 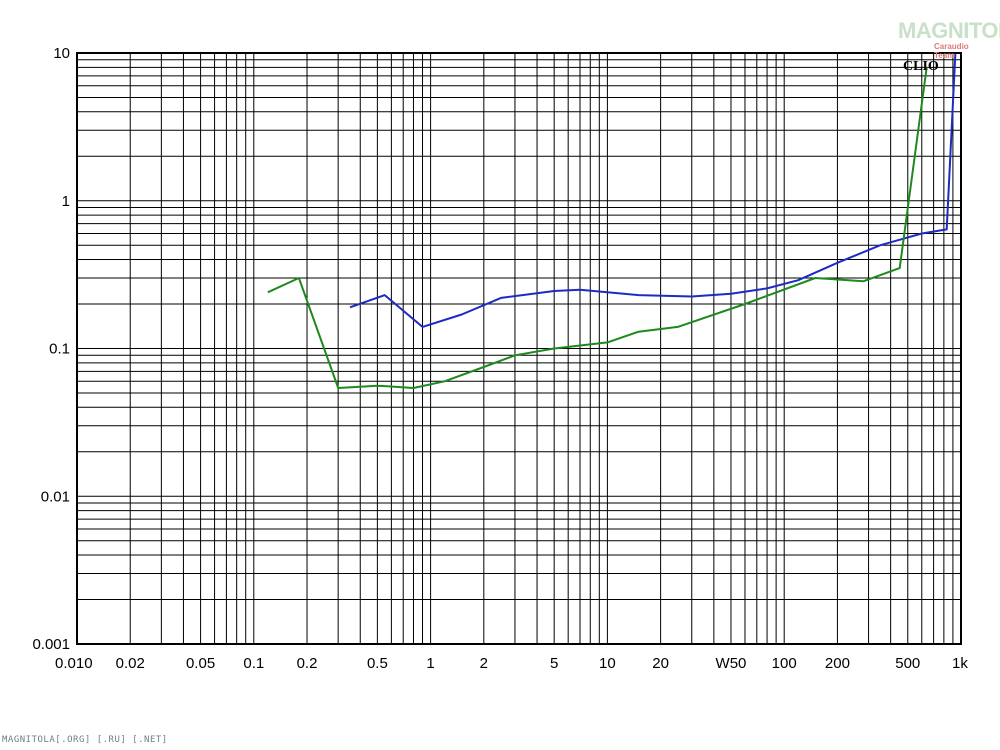 What do you see at coordinates (59, 349) in the screenshot?
I see `y-tick-label: 0.1` at bounding box center [59, 349].